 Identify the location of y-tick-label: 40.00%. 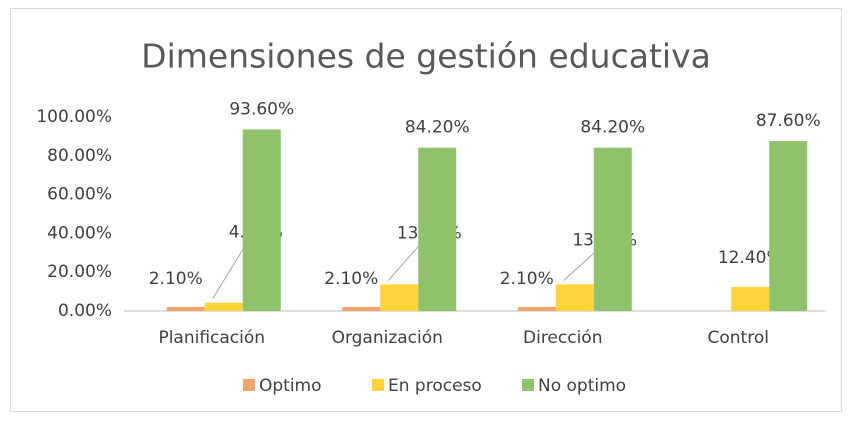
(79, 233).